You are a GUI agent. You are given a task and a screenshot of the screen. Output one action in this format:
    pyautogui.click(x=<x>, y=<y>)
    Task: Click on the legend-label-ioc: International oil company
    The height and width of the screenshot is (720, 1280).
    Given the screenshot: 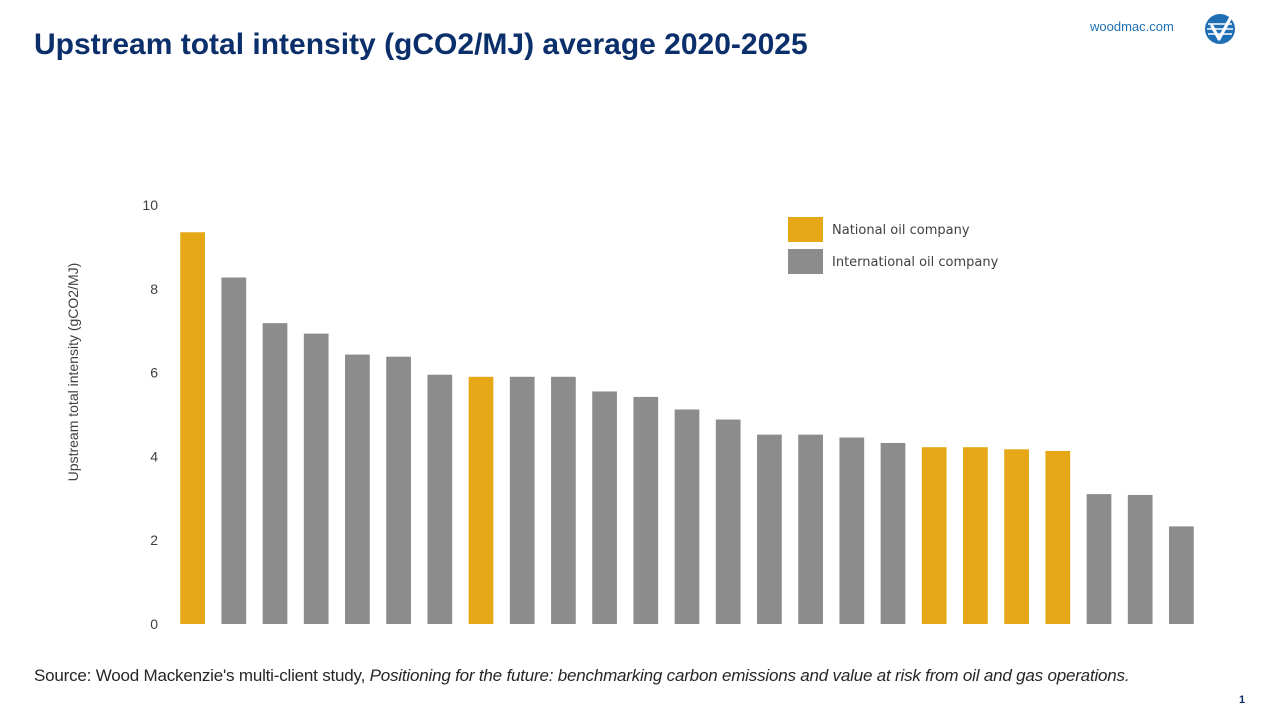 What is the action you would take?
    pyautogui.click(x=915, y=262)
    